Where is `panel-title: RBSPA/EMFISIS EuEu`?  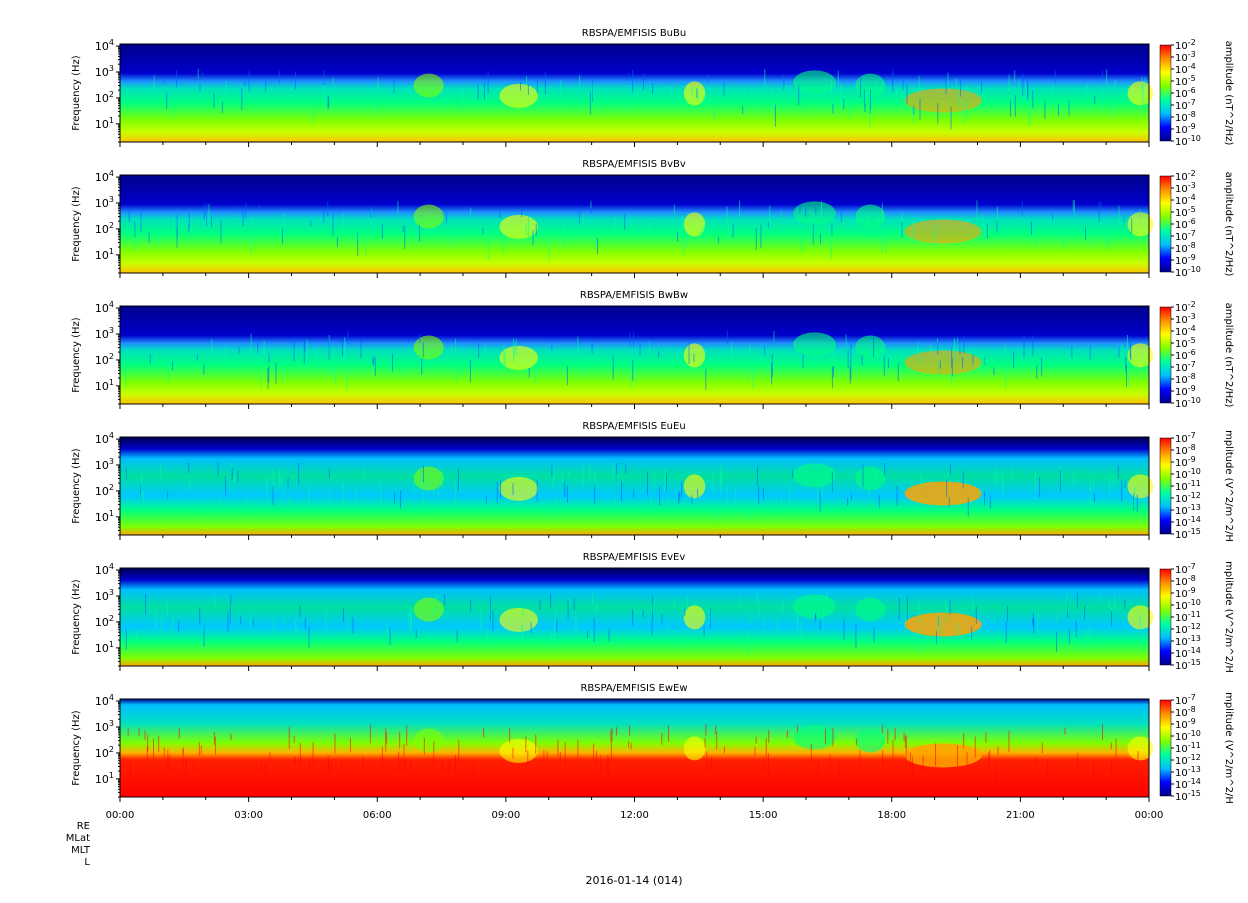
panel-title: RBSPA/EMFISIS EuEu is located at coordinates (633, 426).